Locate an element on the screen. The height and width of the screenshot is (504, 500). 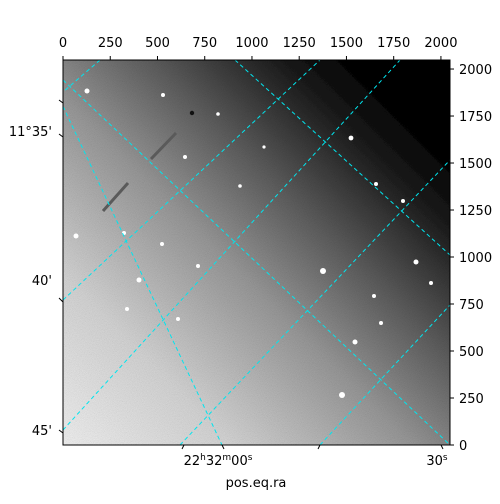
top-axis-tick-label: 1000 is located at coordinates (251, 43).